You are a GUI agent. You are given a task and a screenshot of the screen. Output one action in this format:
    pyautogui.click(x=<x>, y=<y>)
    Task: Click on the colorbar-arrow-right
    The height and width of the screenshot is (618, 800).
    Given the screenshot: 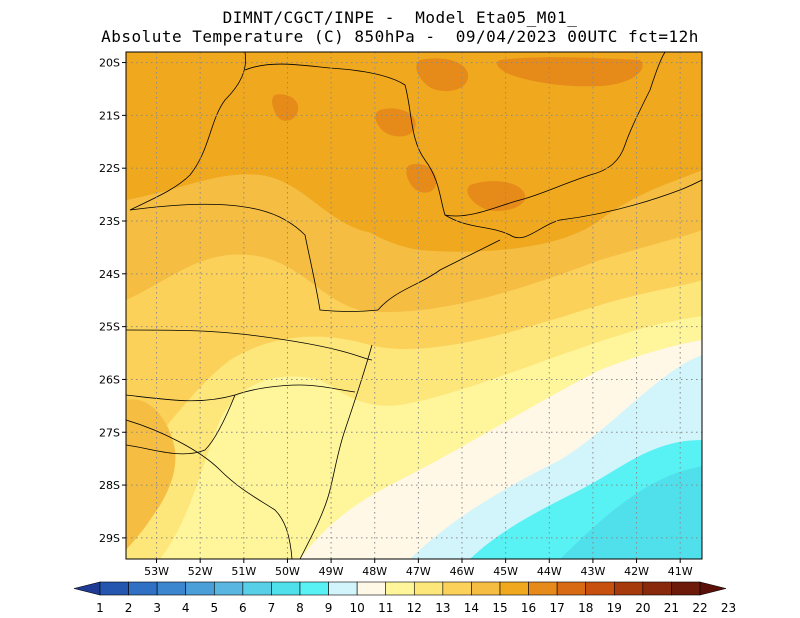 What is the action you would take?
    pyautogui.click(x=713, y=588)
    